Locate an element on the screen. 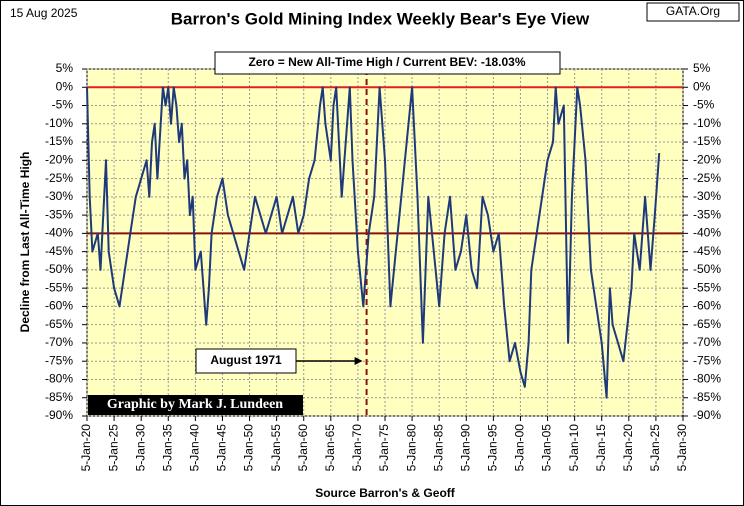 Image resolution: width=744 pixels, height=506 pixels. x-tick-label: 5-Jan-35 is located at coordinates (167, 448).